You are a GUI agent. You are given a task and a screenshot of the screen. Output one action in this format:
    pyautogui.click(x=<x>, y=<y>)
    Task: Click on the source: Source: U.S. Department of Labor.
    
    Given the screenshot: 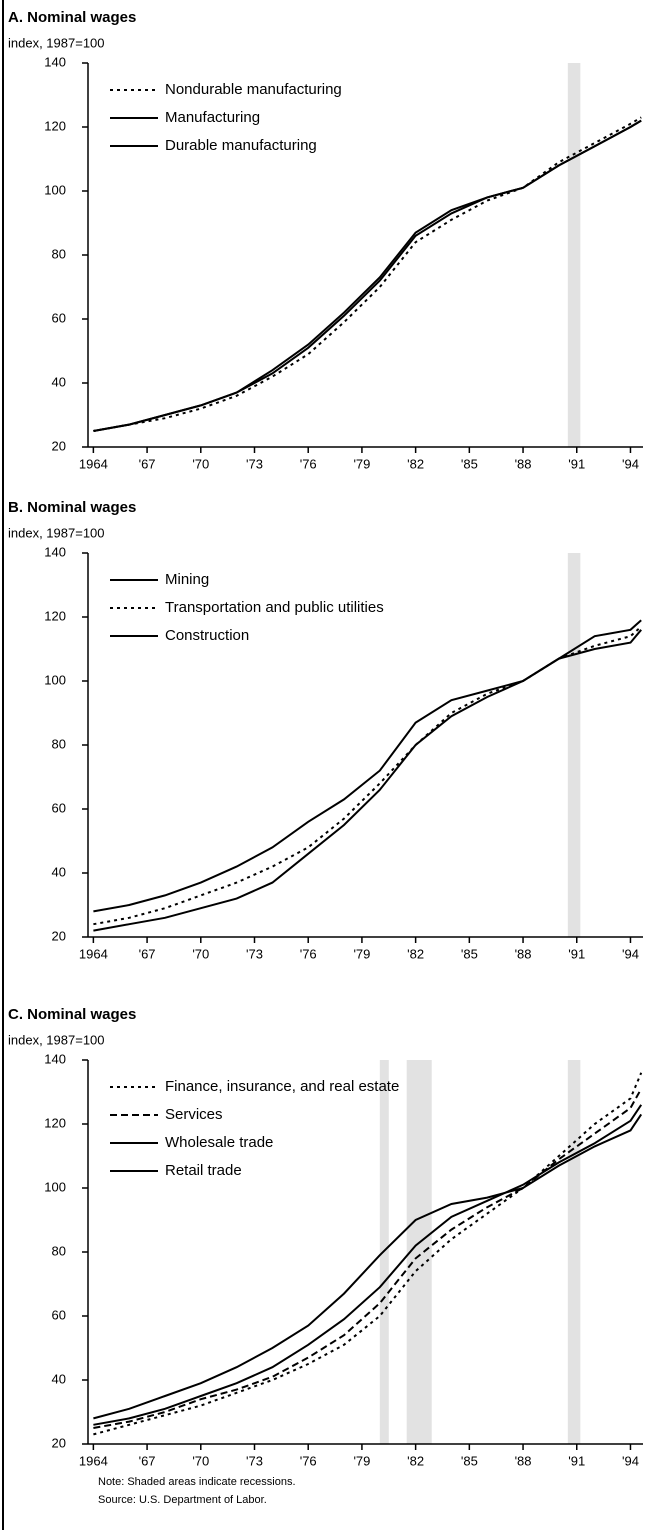 What is the action you would take?
    pyautogui.click(x=182, y=1500)
    